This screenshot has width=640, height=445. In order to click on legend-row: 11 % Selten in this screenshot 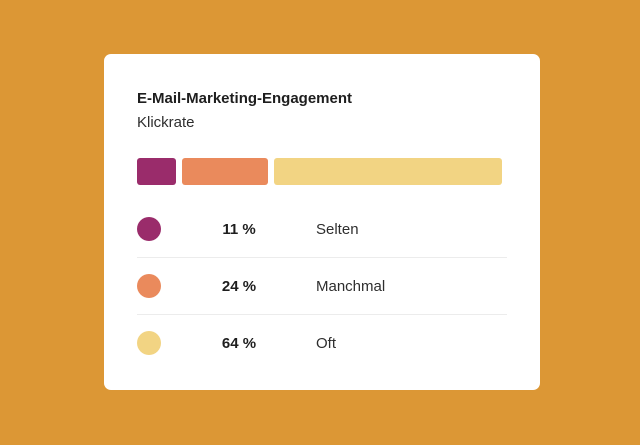, I will do `click(322, 229)`.